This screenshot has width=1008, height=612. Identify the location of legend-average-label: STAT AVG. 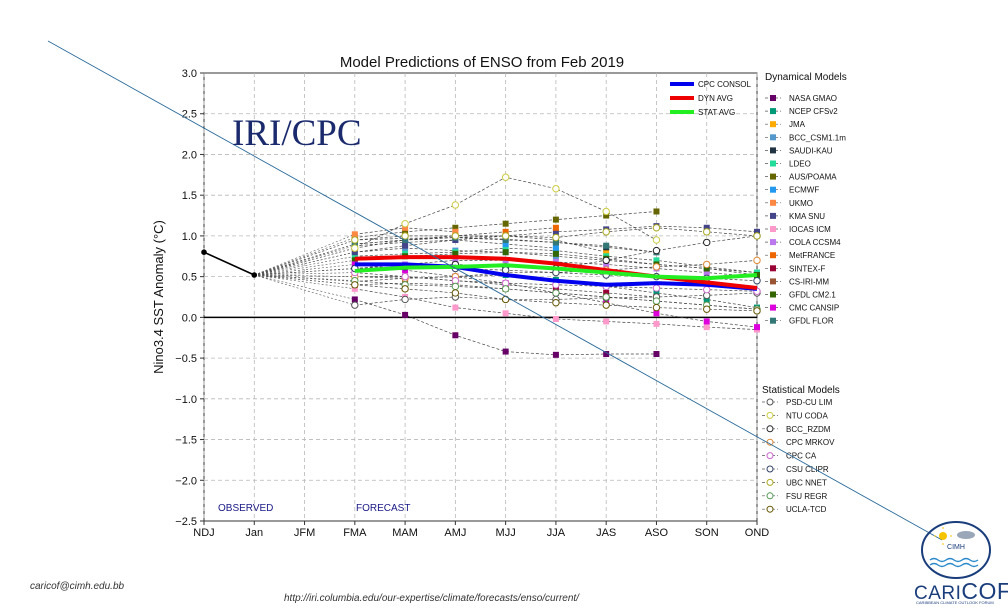
(716, 112).